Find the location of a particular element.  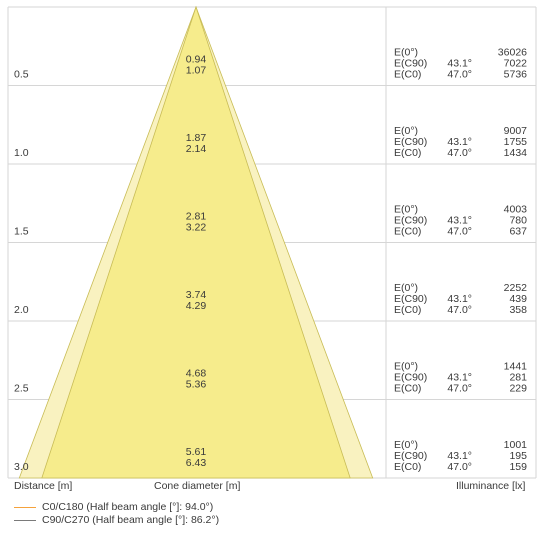

legend-item-c90-c270: C90/C270 (Half beam angle [°]: 86.2°) is located at coordinates (116, 520).